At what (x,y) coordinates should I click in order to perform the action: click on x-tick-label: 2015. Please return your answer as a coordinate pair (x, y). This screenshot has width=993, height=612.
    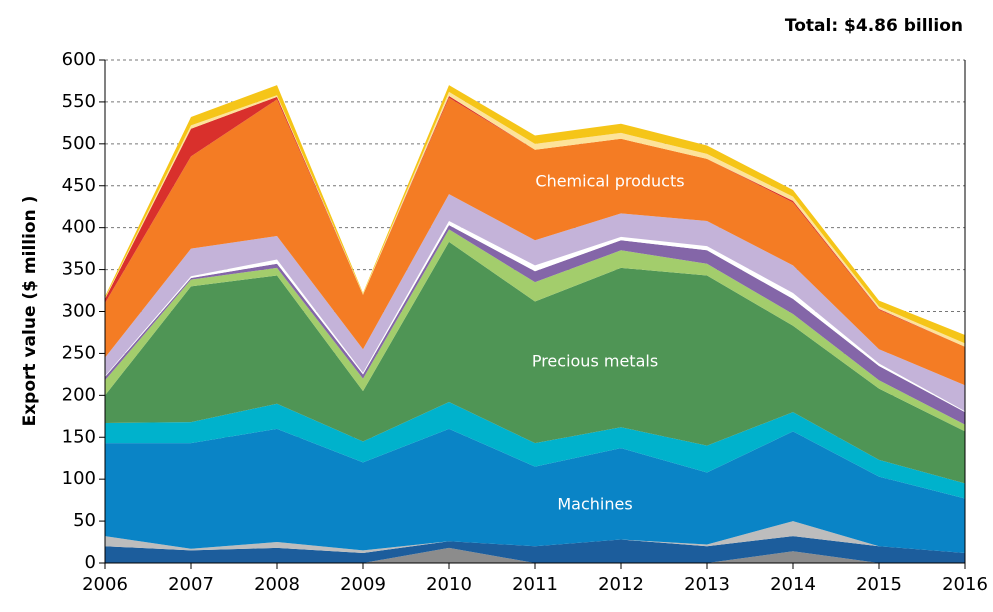
    Looking at the image, I should click on (879, 584).